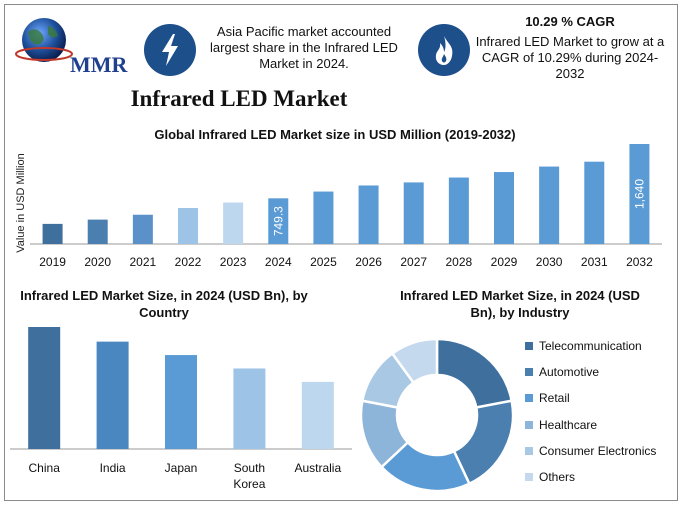 The width and height of the screenshot is (684, 507). Describe the element at coordinates (368, 262) in the screenshot. I see `x-tick-2026: 2026` at that location.